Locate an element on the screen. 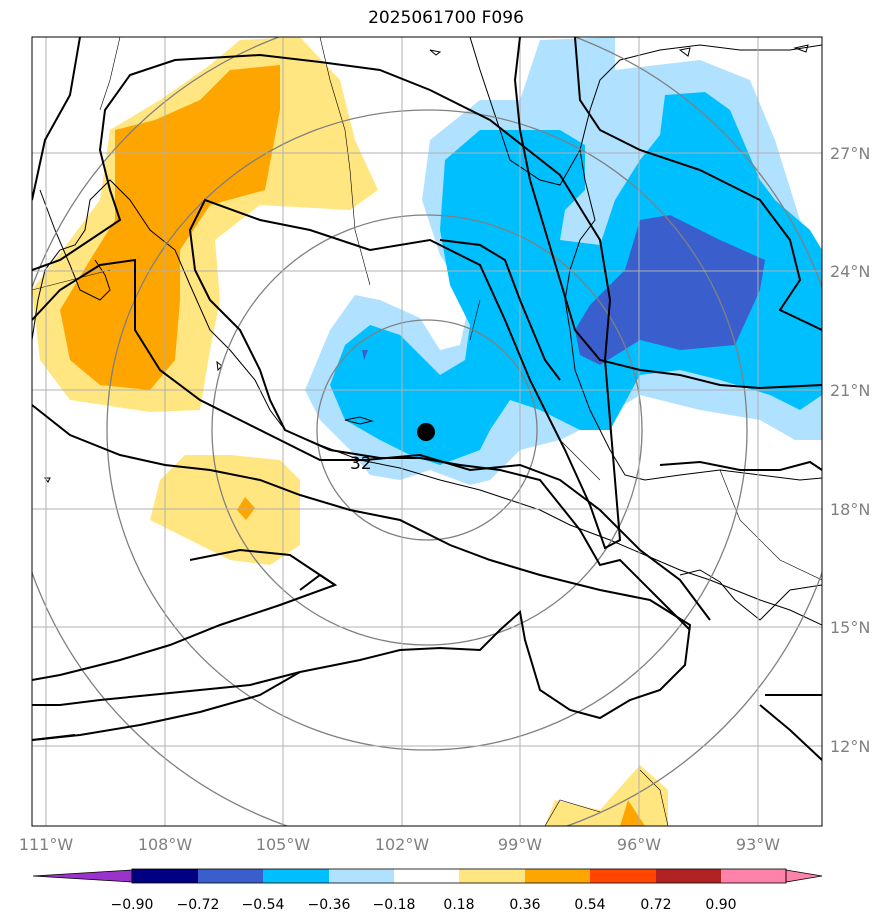 This screenshot has width=892, height=924. gulf-coastline is located at coordinates (645, 111).